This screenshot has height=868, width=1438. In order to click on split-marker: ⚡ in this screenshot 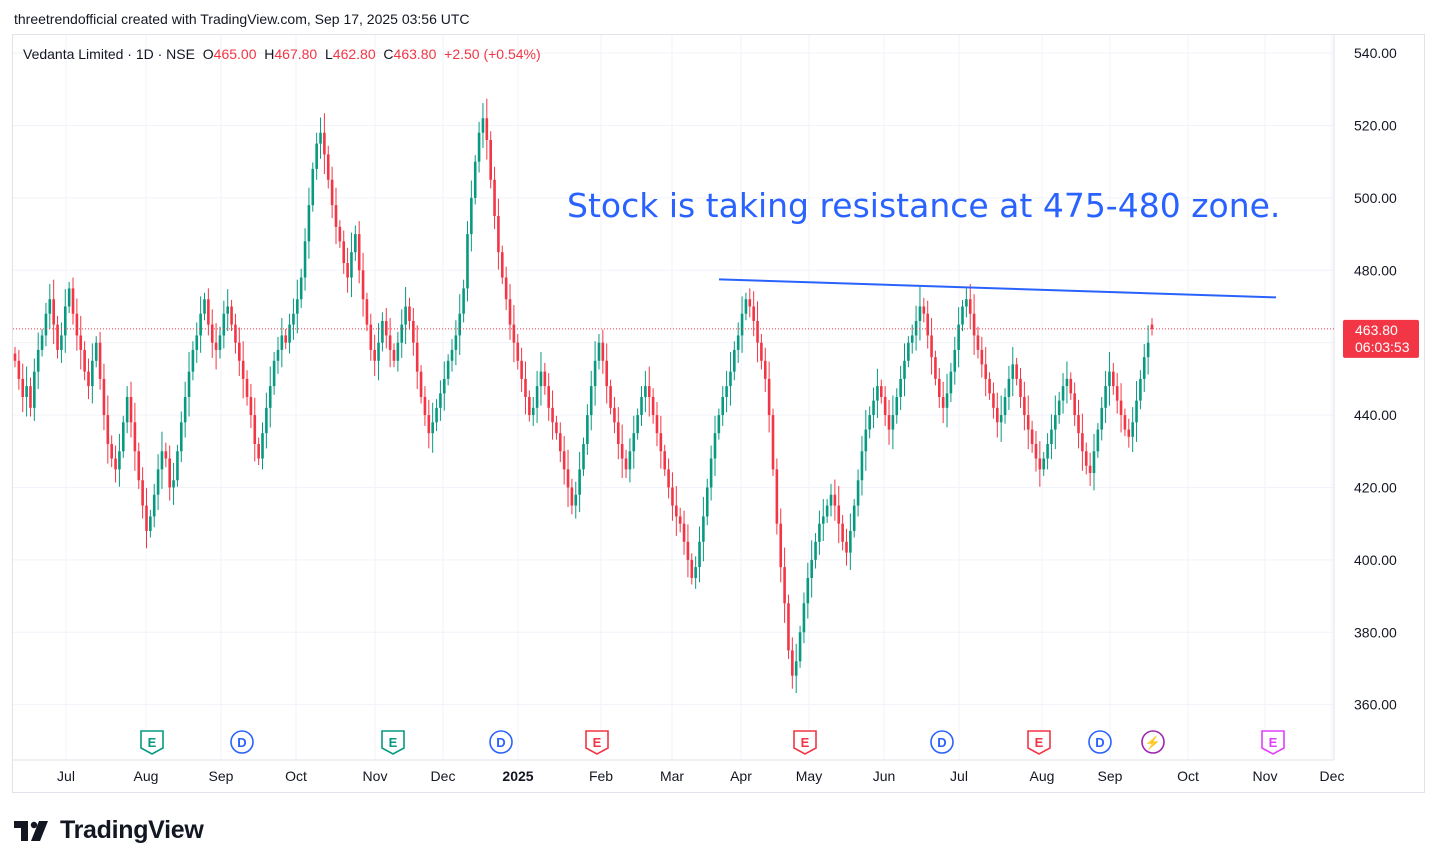, I will do `click(1153, 742)`.